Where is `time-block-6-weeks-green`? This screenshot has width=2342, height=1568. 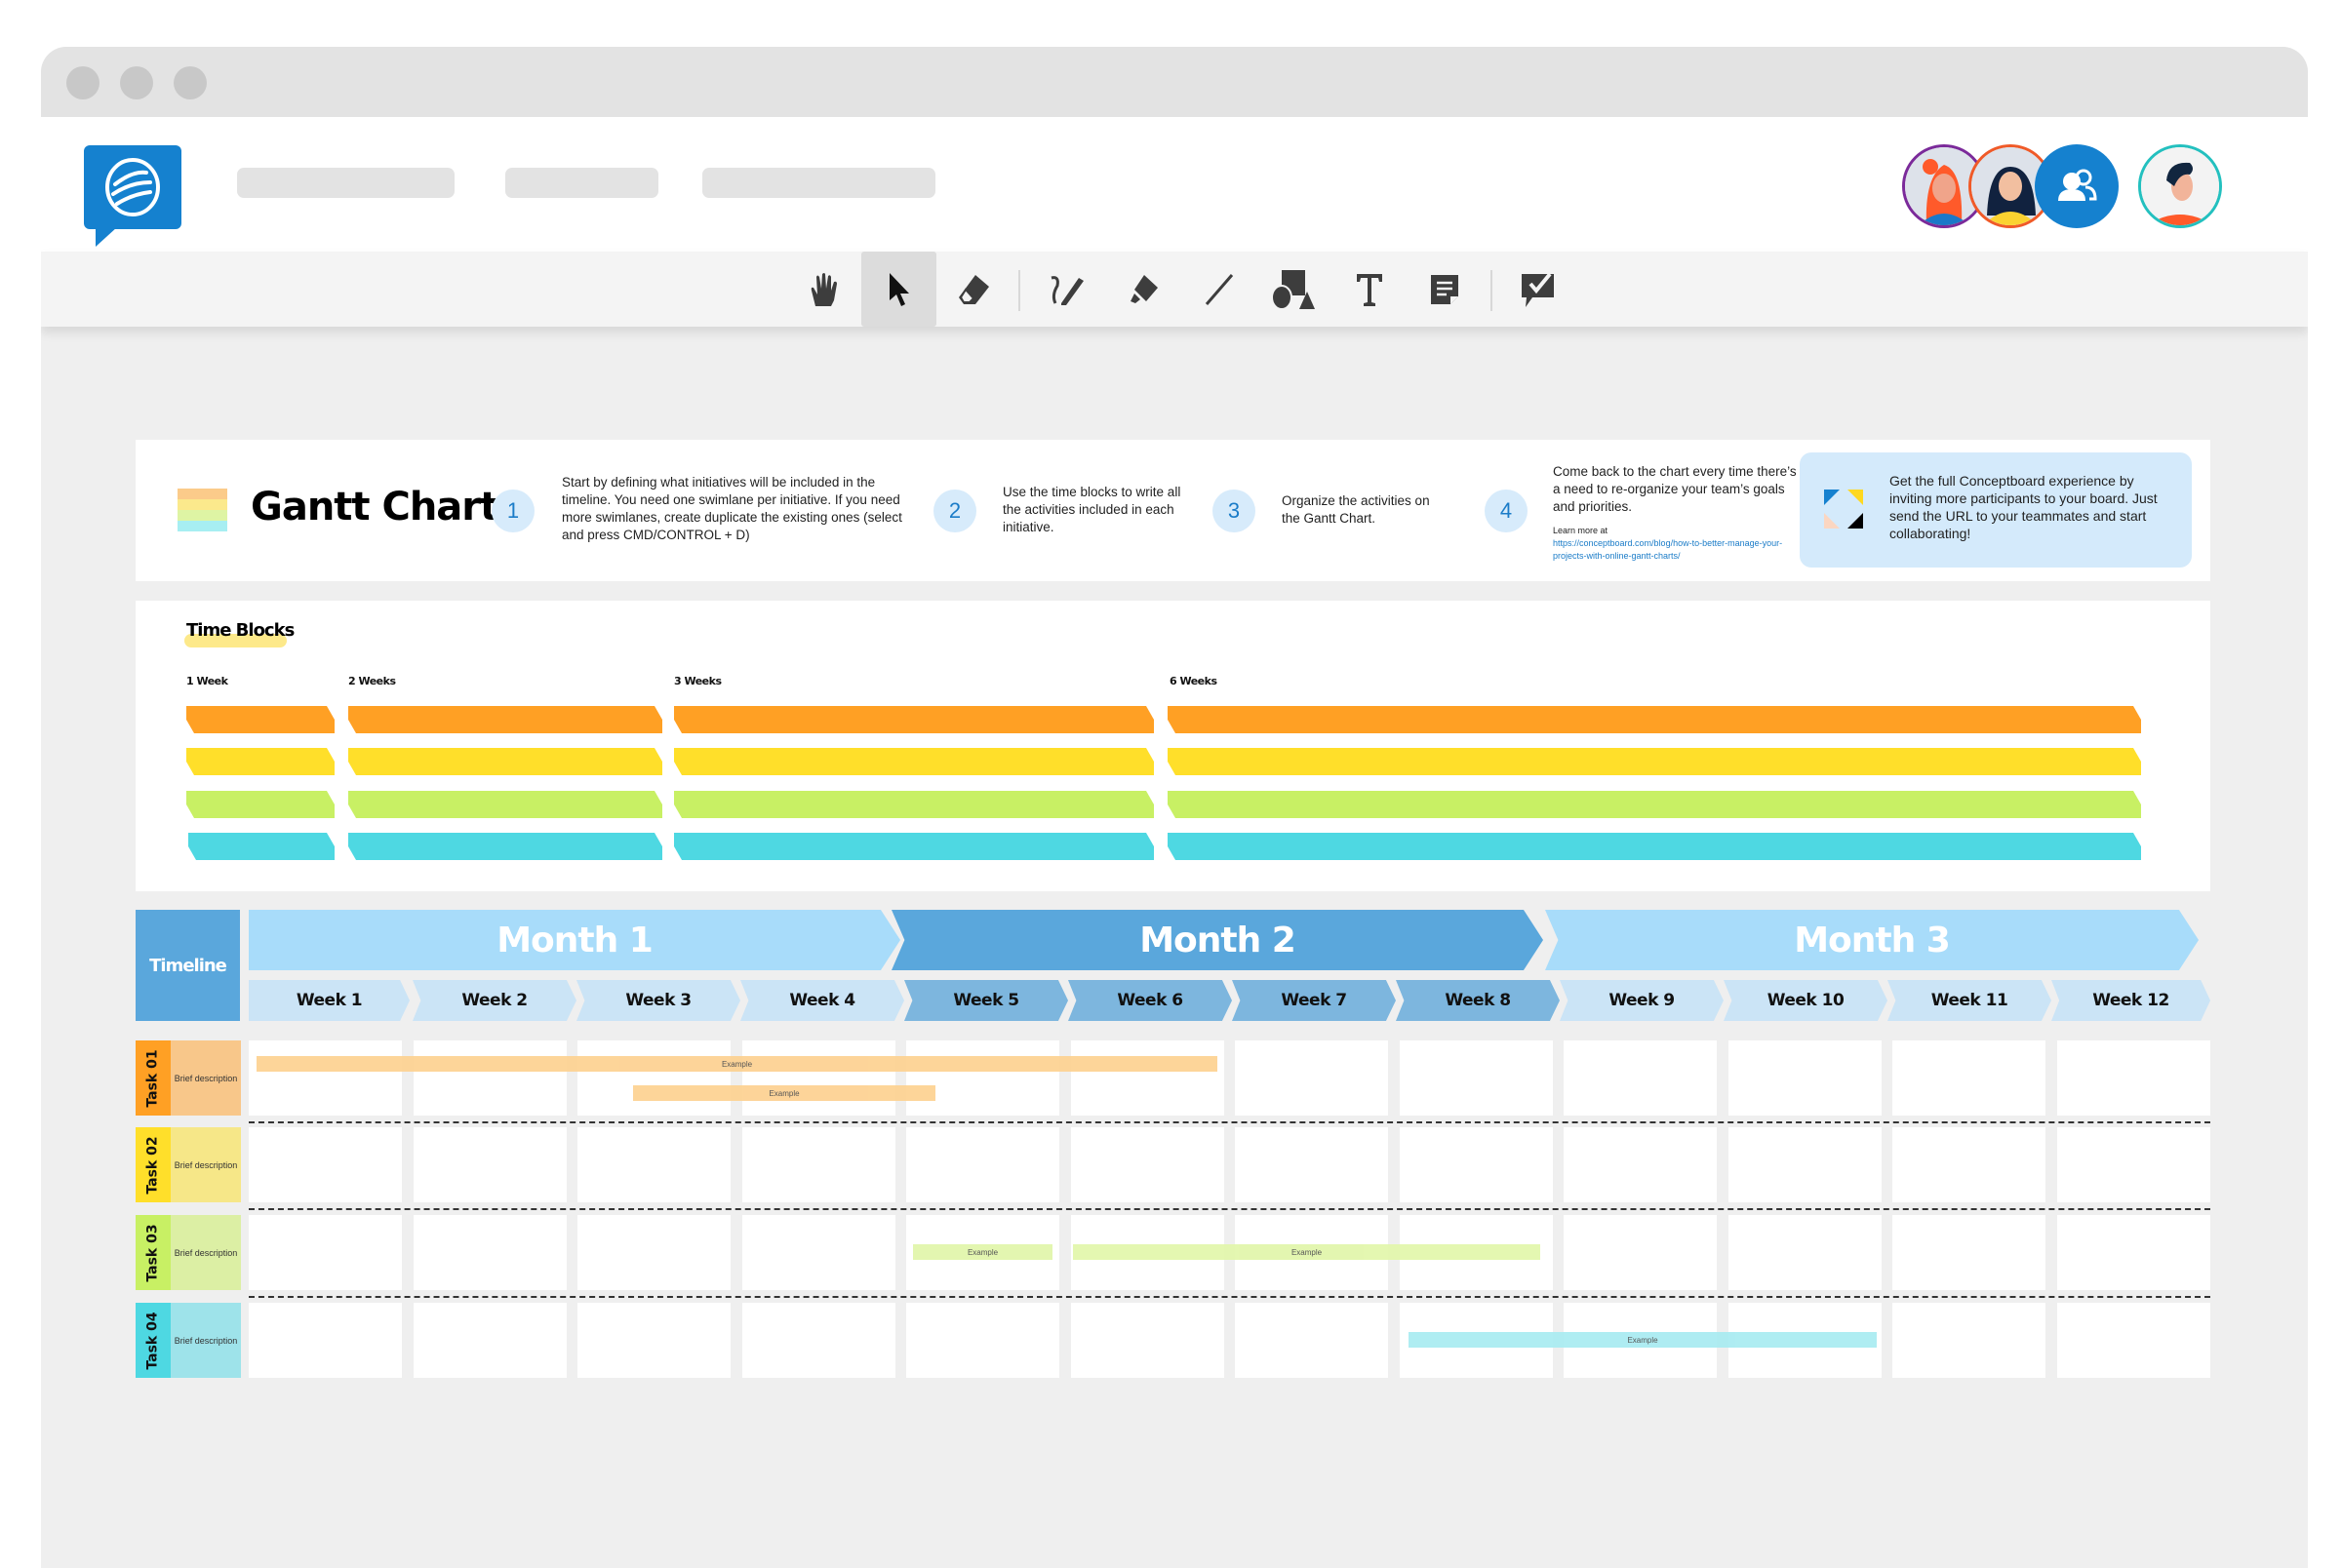
time-block-6-weeks-green is located at coordinates (1654, 804).